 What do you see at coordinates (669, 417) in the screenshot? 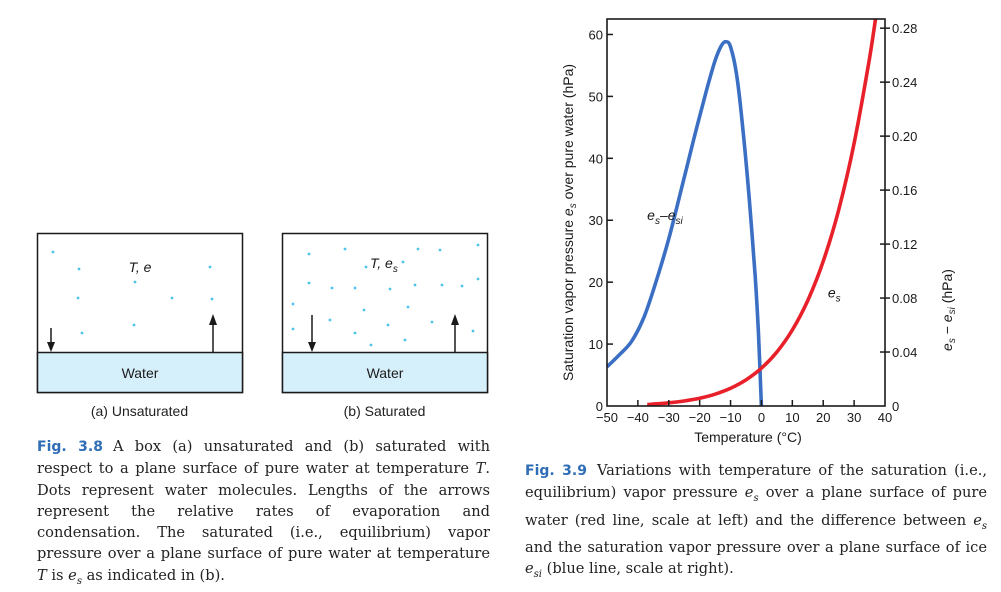
I see `x-tick-label: −30` at bounding box center [669, 417].